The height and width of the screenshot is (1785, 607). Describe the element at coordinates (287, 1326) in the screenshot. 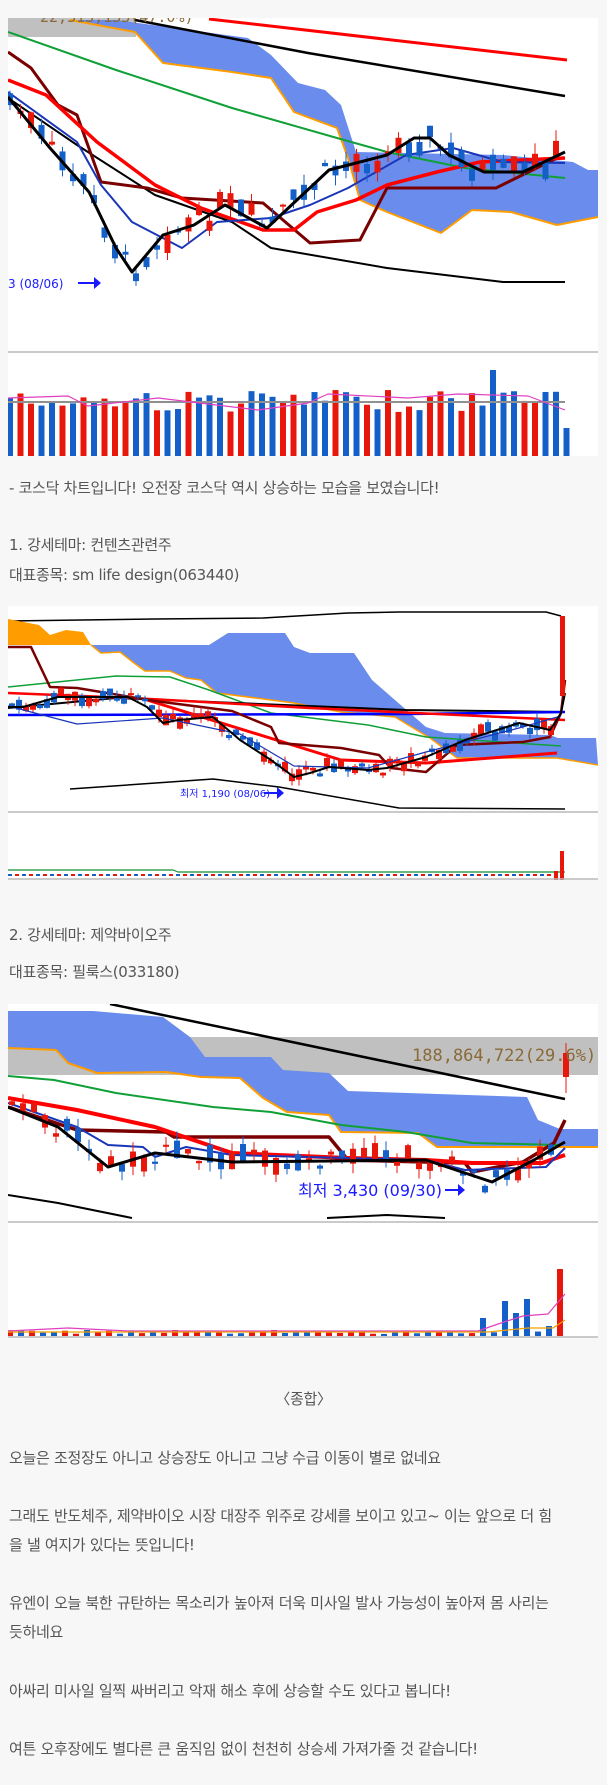

I see `volume-ma-orange-line` at that location.